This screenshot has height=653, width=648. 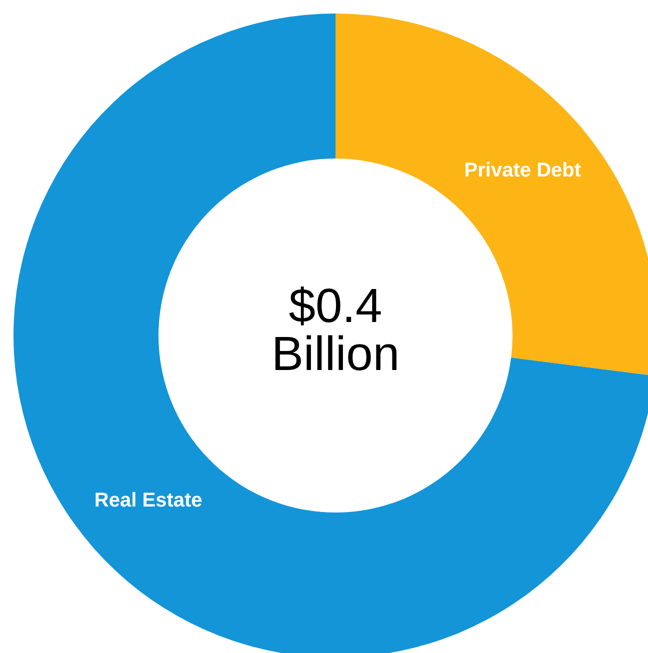 What do you see at coordinates (148, 500) in the screenshot?
I see `slice-label: Real Estate` at bounding box center [148, 500].